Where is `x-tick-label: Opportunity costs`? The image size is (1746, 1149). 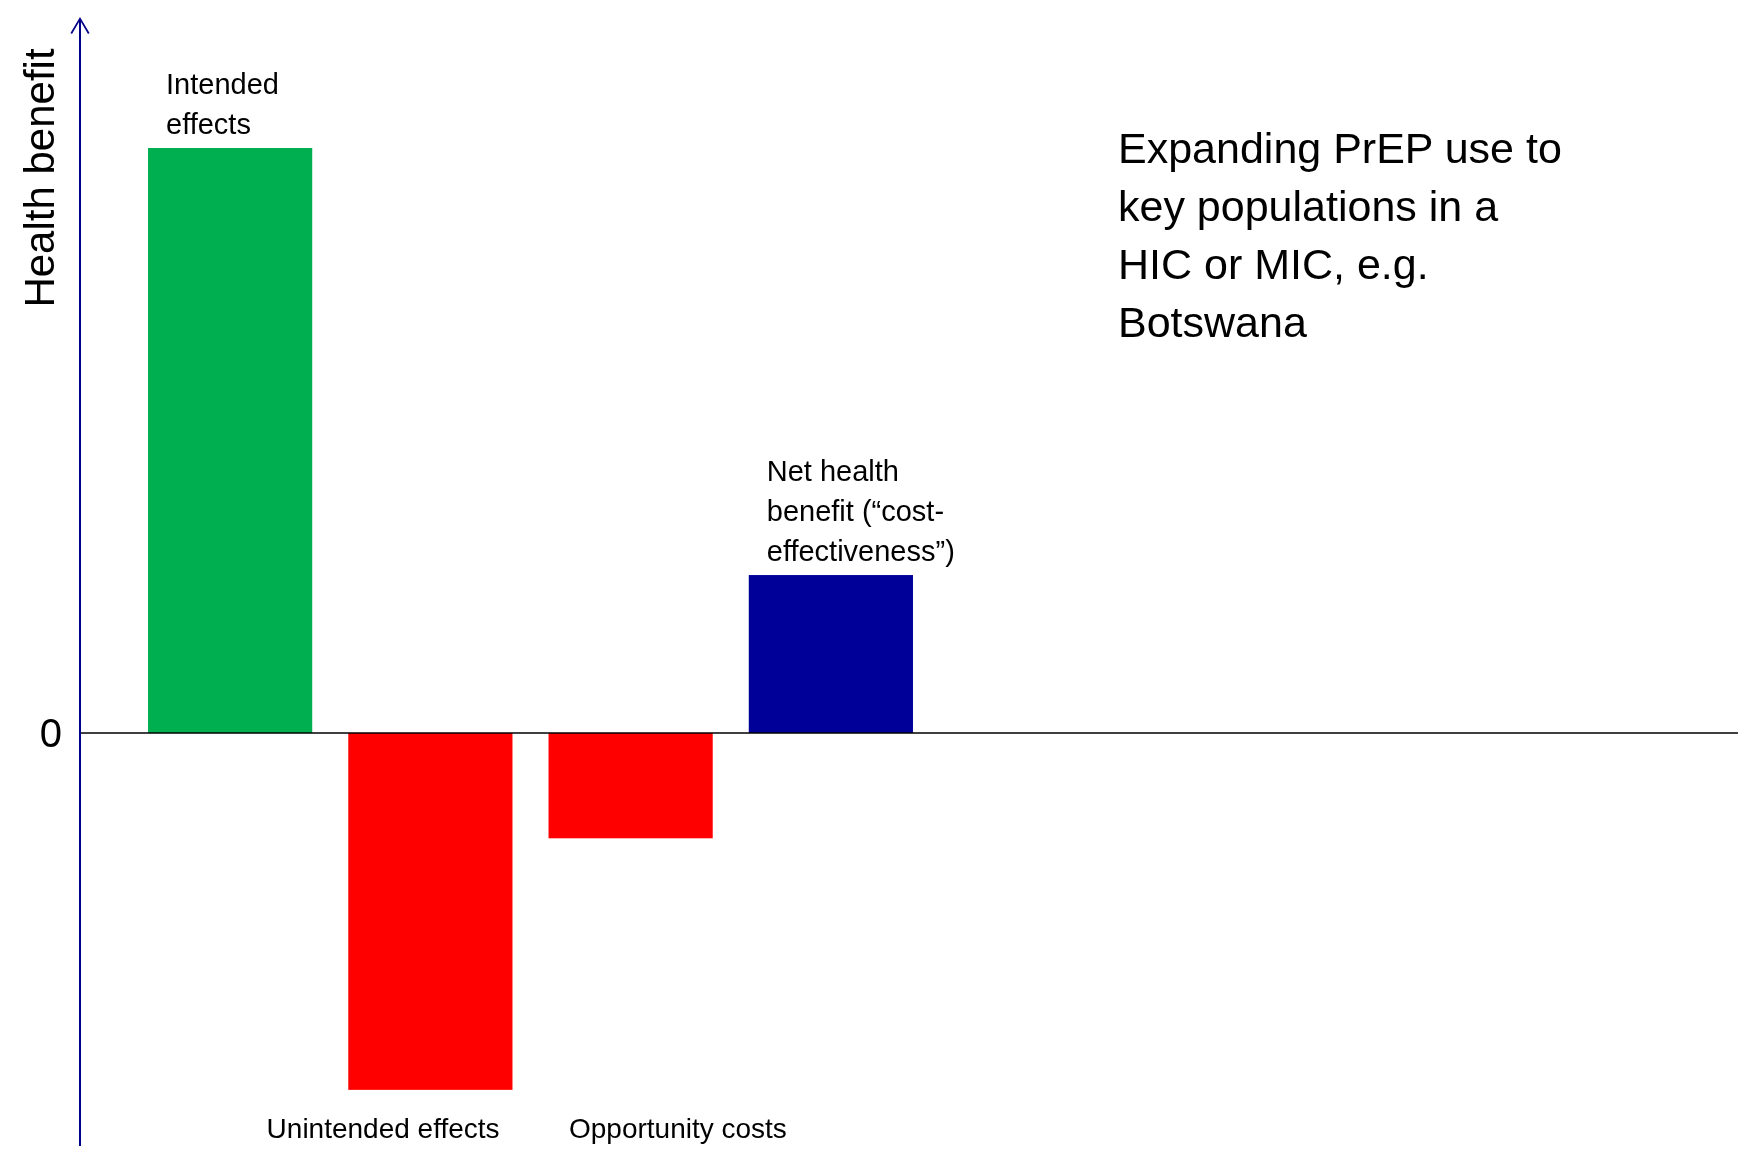 x-tick-label: Opportunity costs is located at coordinates (677, 1128).